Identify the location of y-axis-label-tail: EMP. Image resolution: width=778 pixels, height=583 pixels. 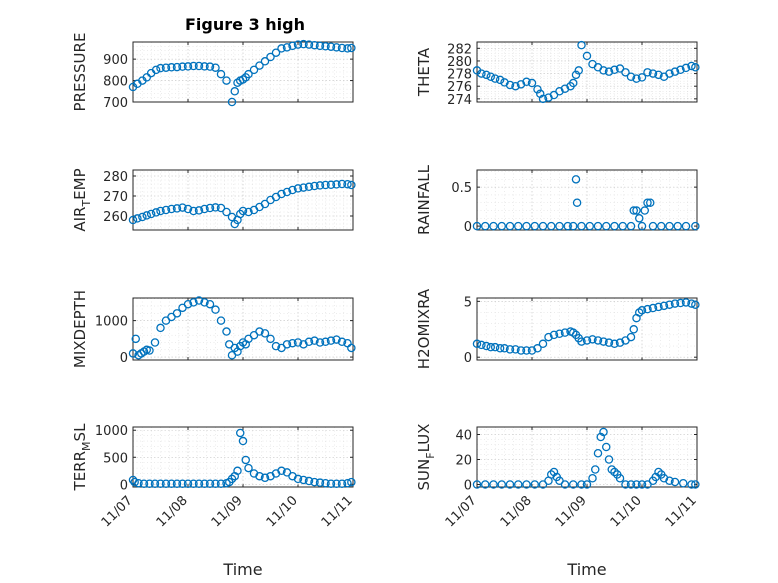
(80, 183).